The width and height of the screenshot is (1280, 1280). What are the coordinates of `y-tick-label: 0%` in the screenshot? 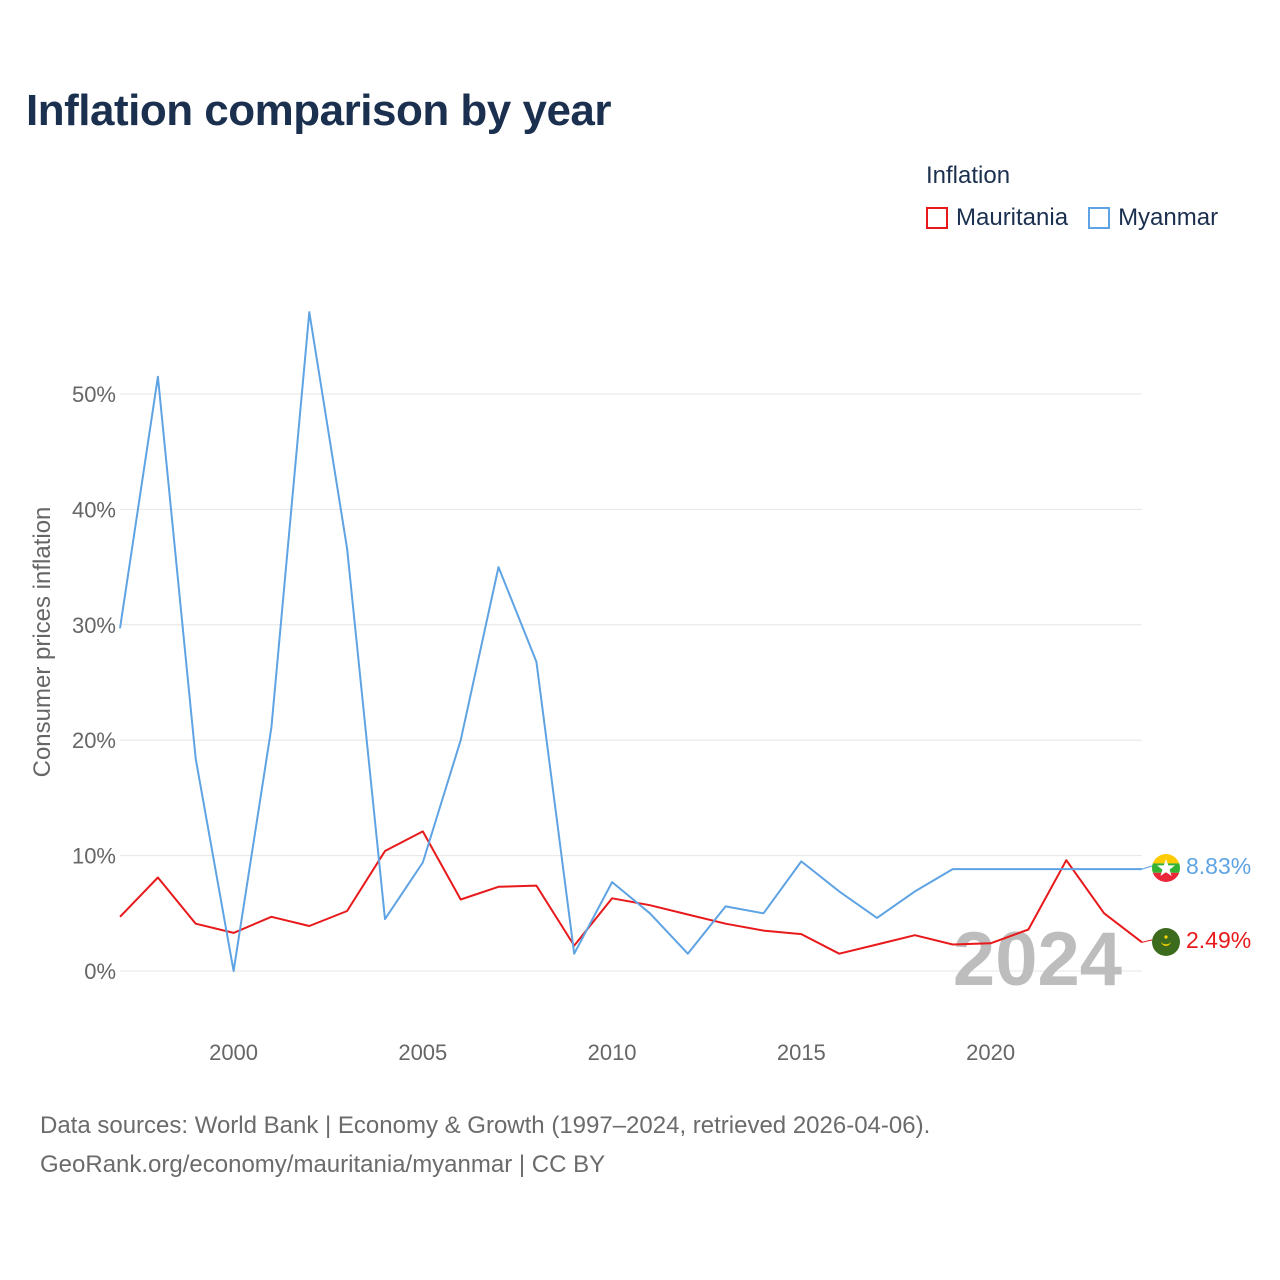 It's located at (100, 971).